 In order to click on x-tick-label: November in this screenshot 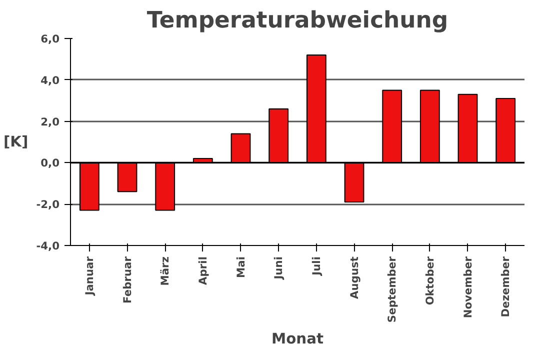, I will do `click(467, 287)`.